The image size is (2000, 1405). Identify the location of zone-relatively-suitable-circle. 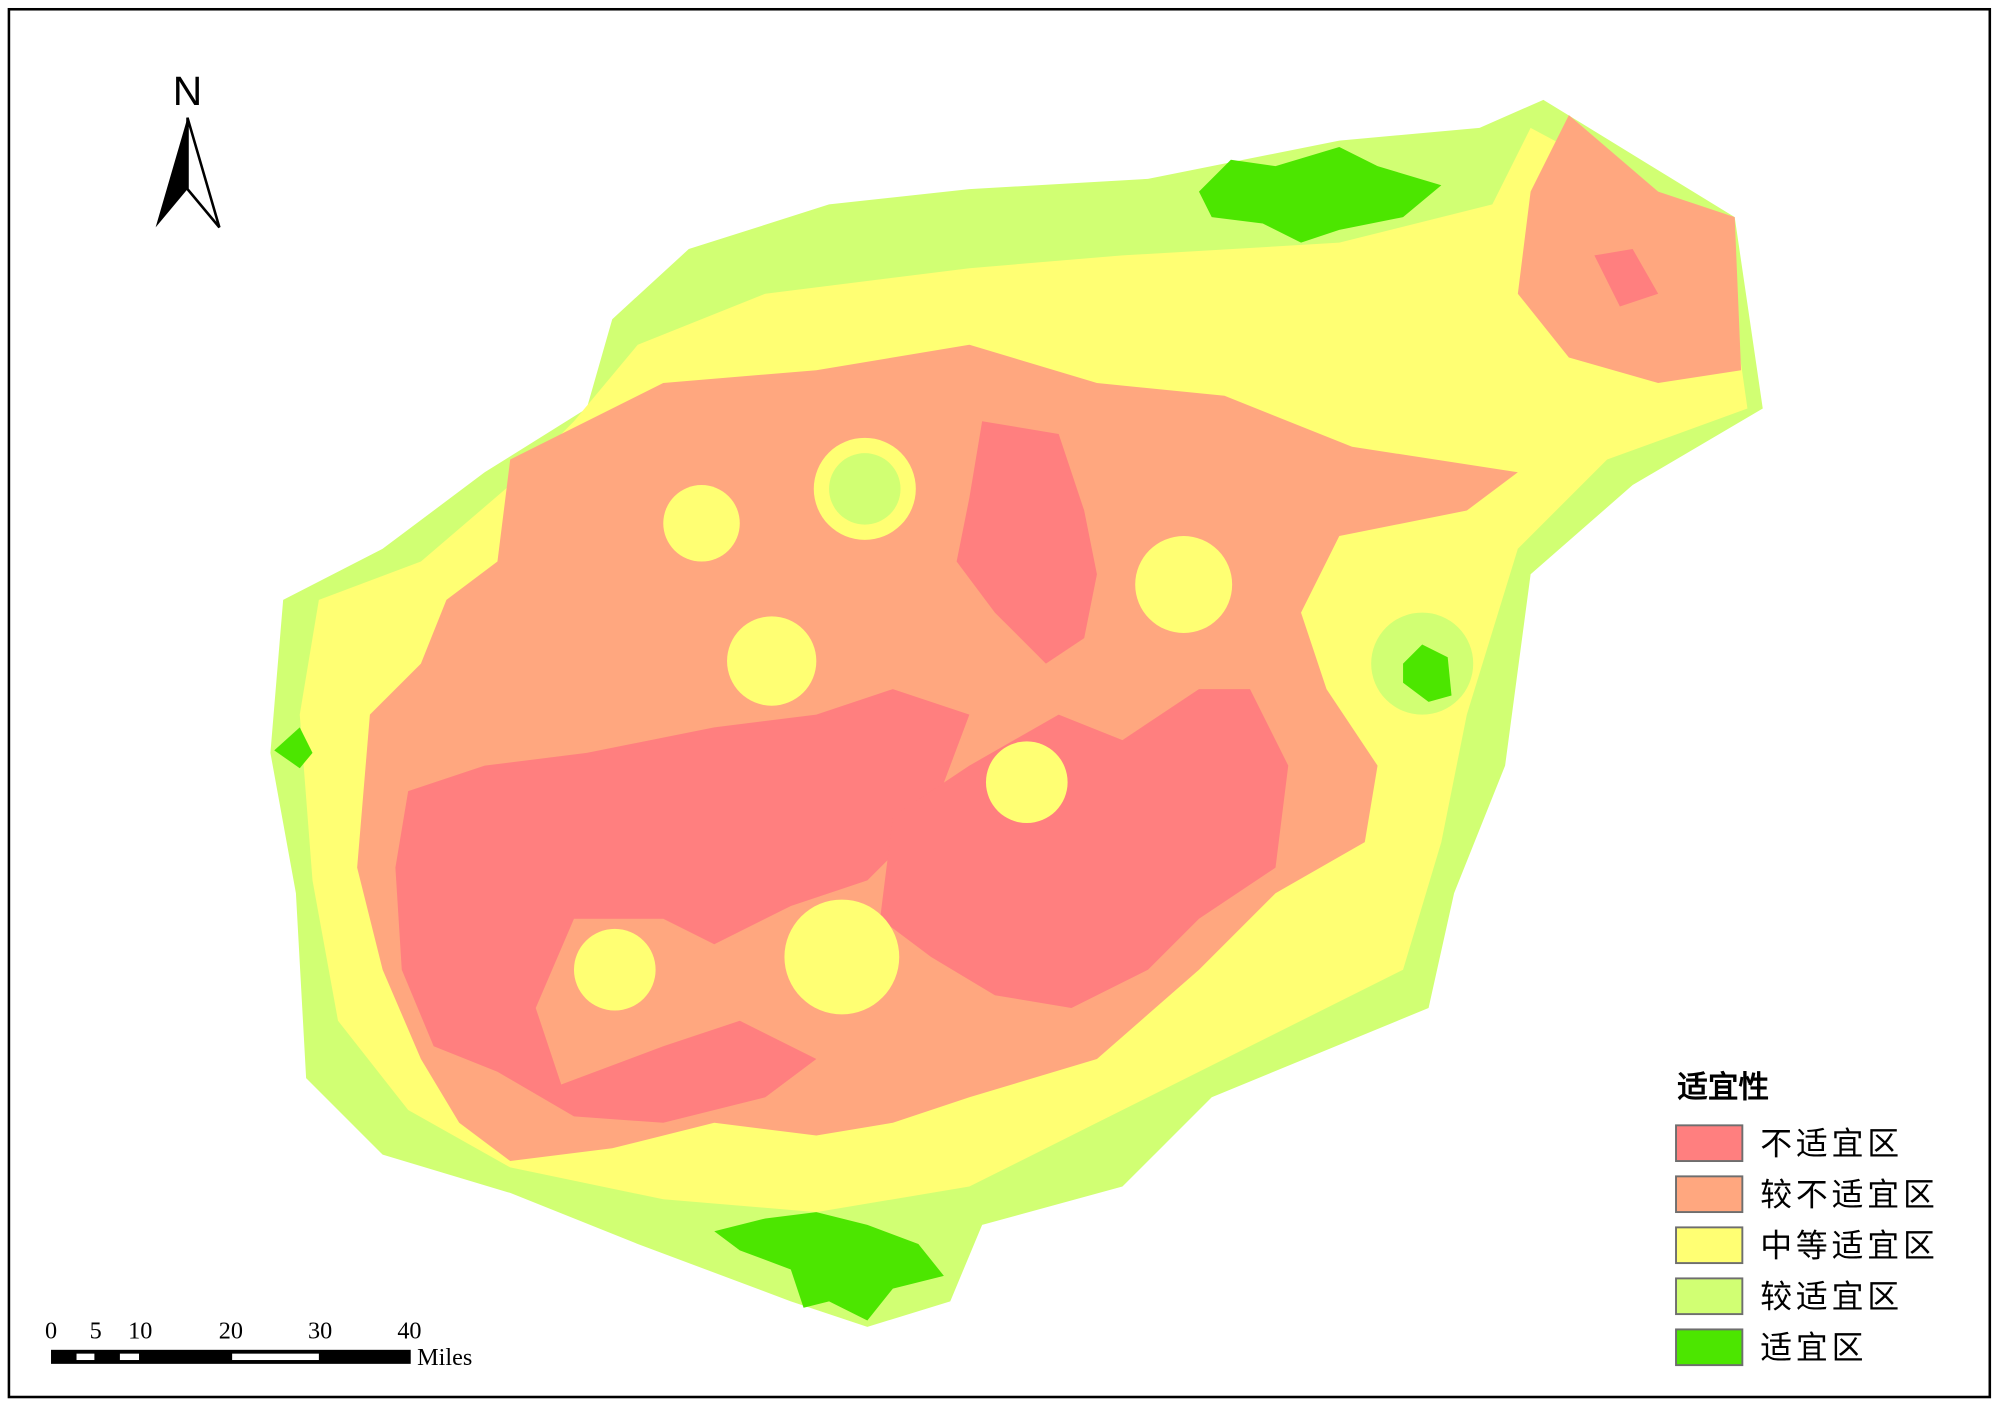
(865, 489).